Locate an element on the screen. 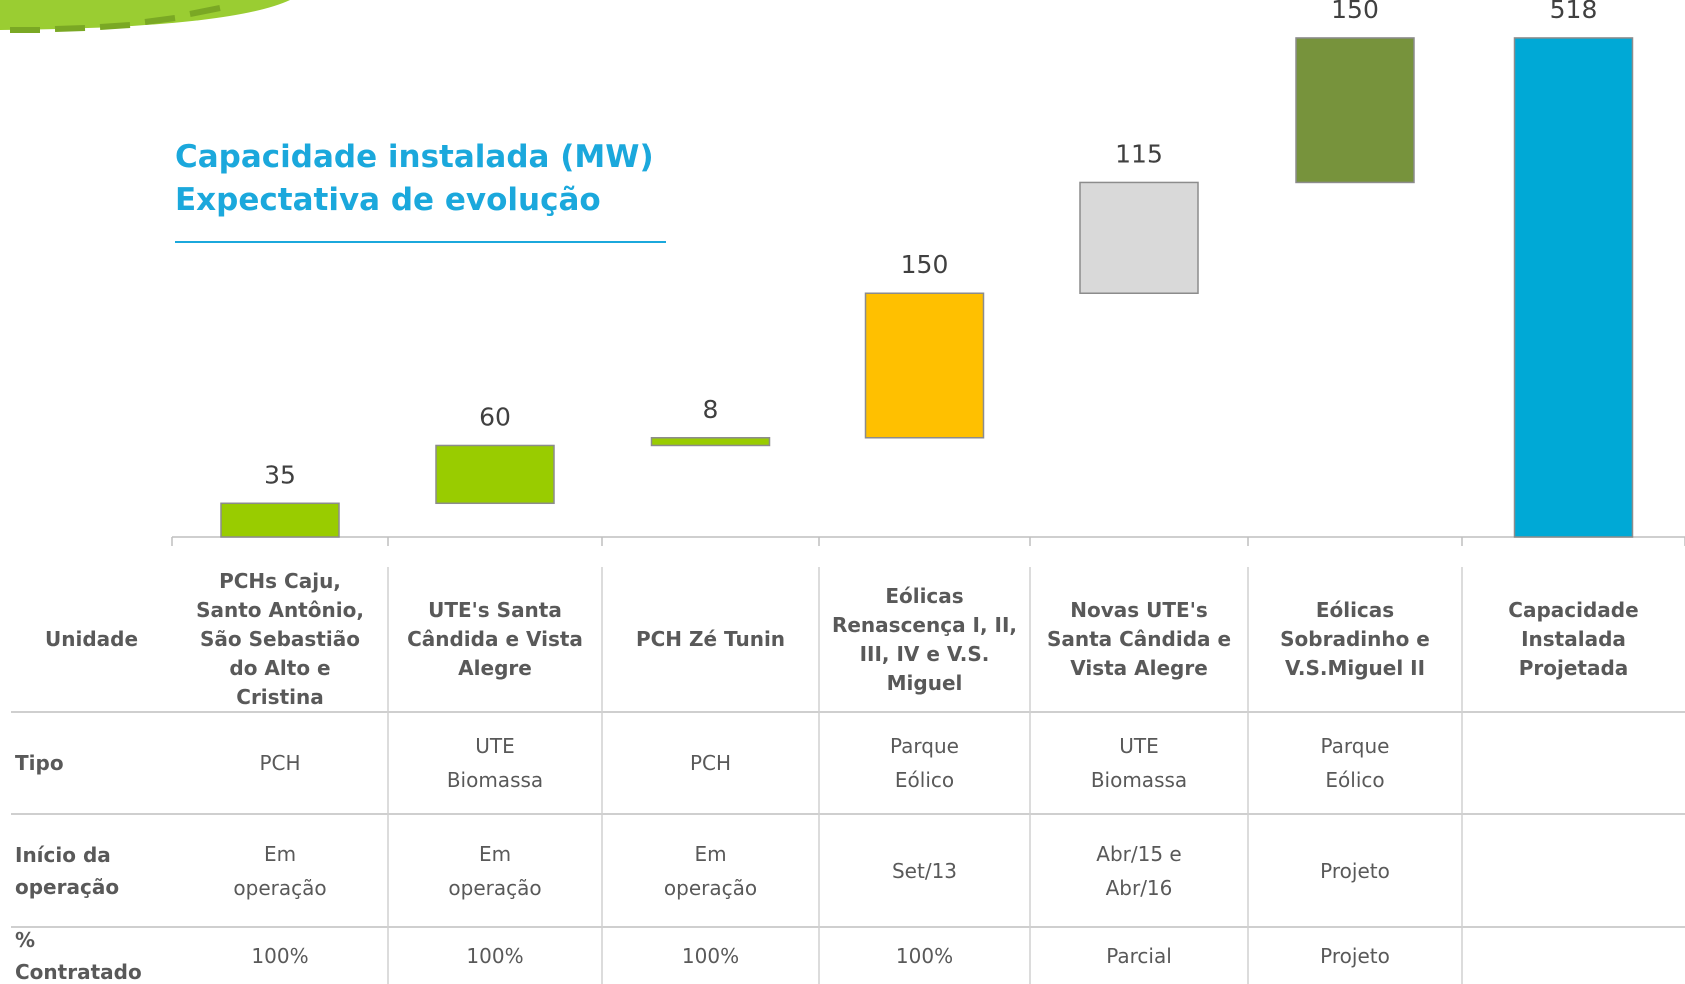  column-header: Capacidade Instalada Projetada is located at coordinates (1573, 639).